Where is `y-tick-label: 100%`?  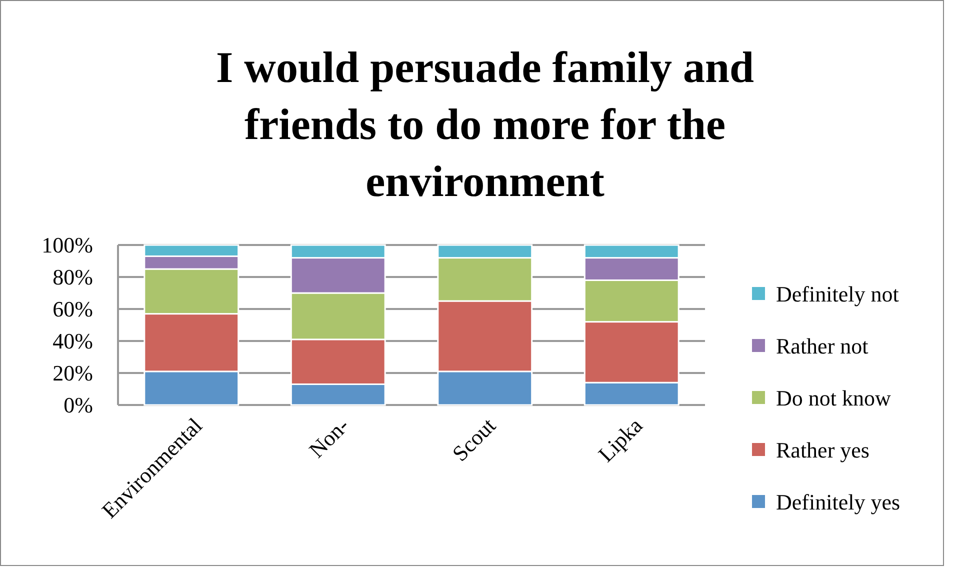 y-tick-label: 100% is located at coordinates (67, 245).